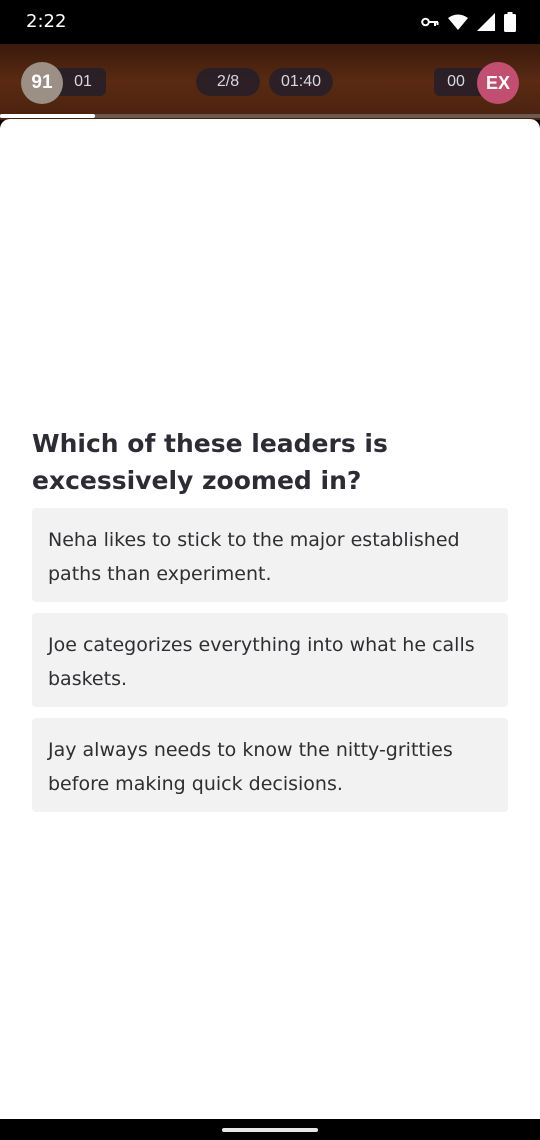 The height and width of the screenshot is (1140, 540). I want to click on battery-icon, so click(510, 22).